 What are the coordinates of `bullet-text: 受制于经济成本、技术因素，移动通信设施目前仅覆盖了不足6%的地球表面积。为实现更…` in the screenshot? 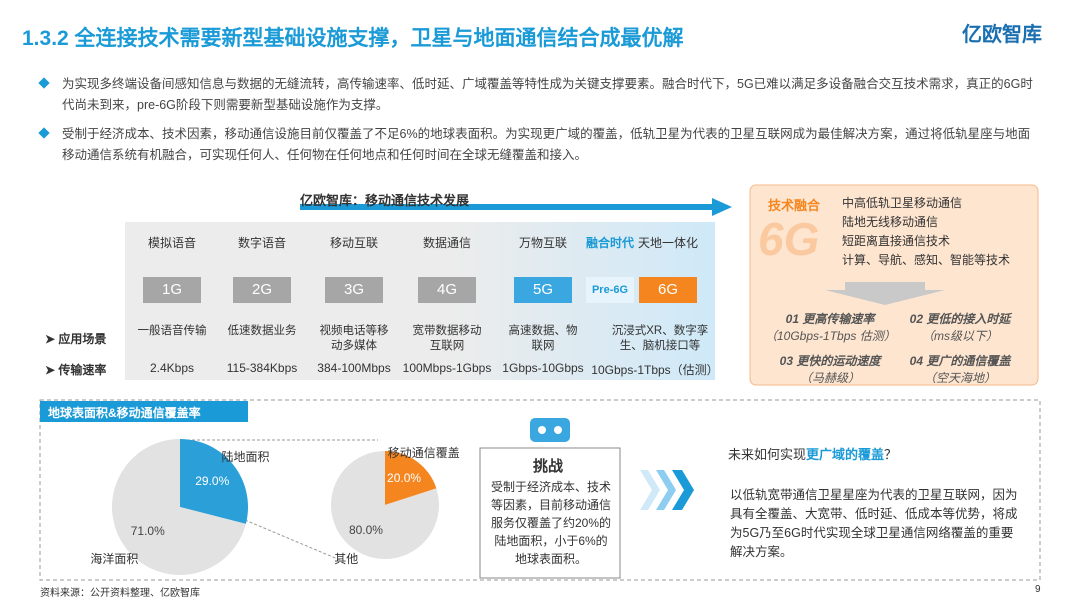 It's located at (546, 144).